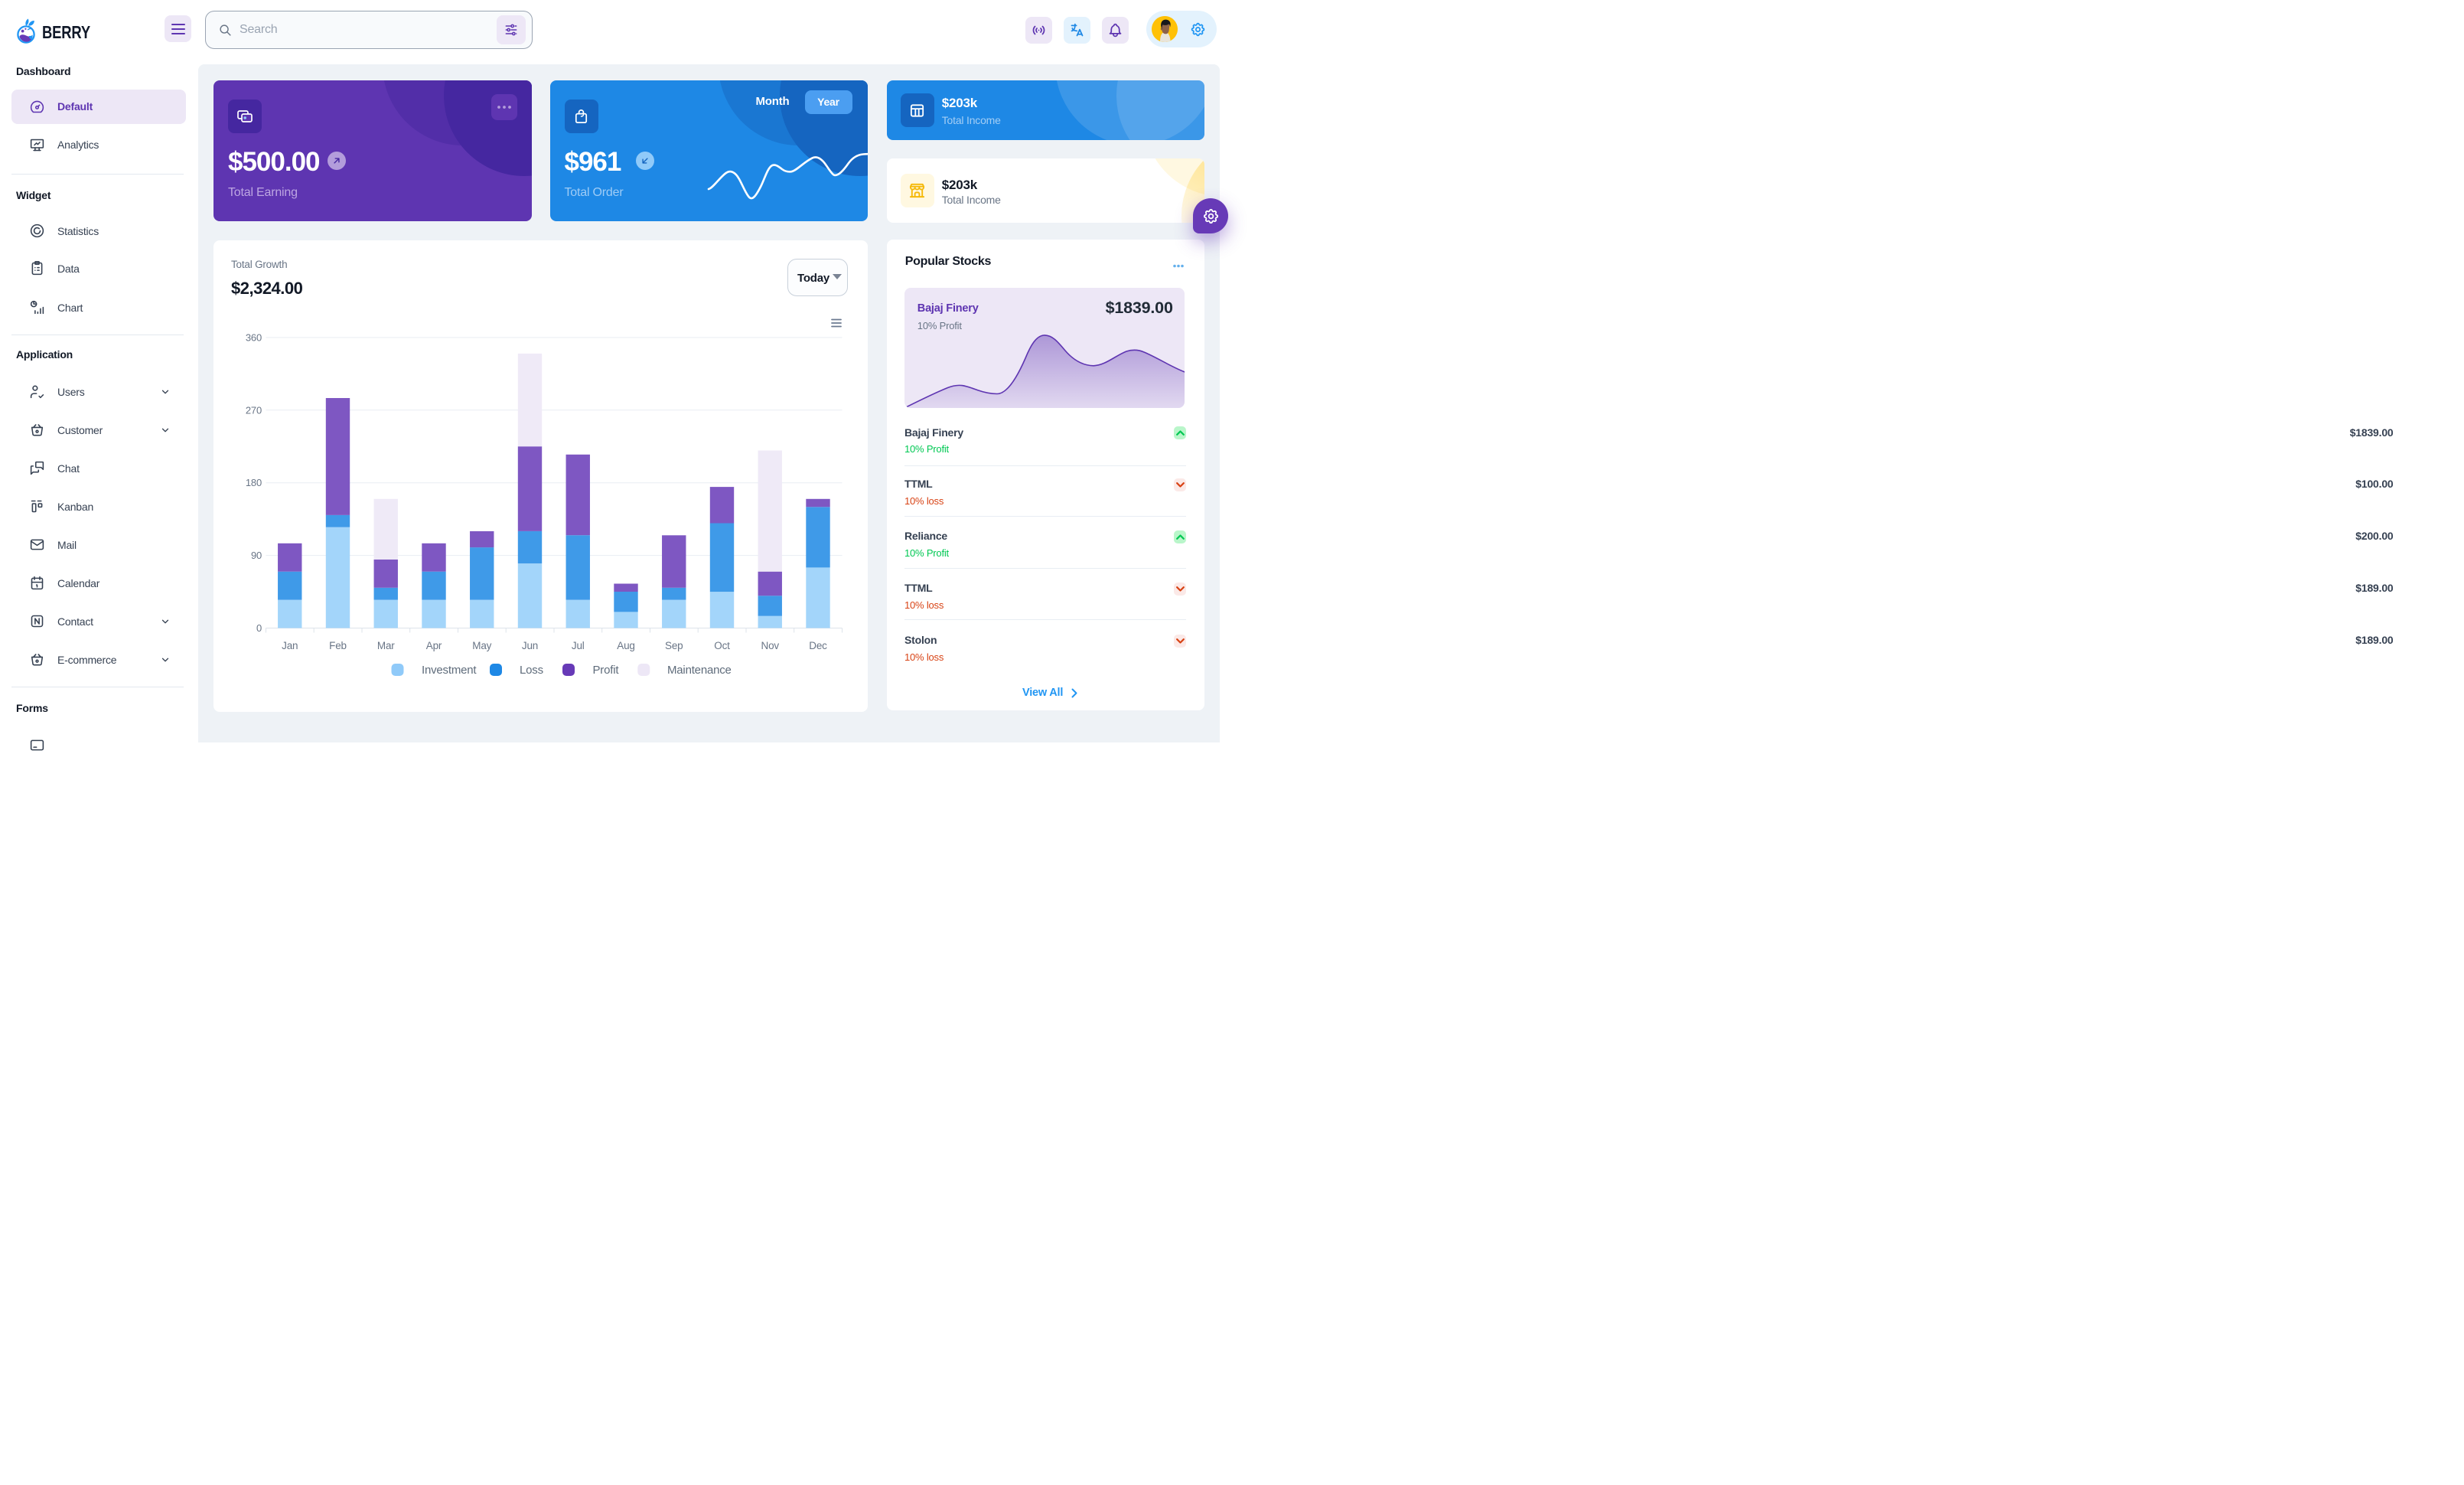 The width and height of the screenshot is (2464, 1485). I want to click on svg-text: Jan, so click(290, 645).